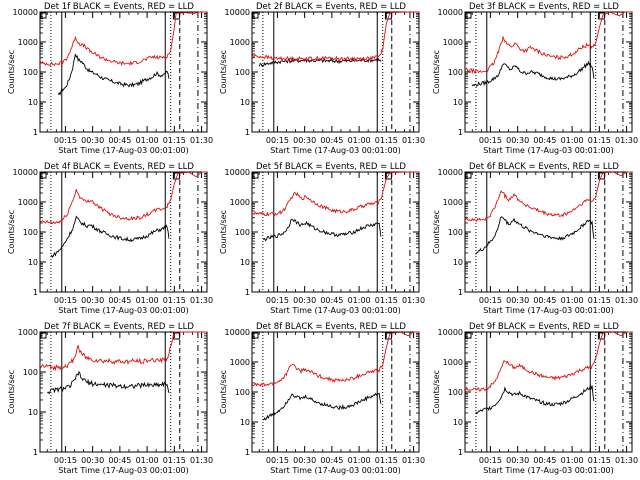  Describe the element at coordinates (331, 167) in the screenshot. I see `panel-title: Det 5f BLACK = Events, RED = LLD` at that location.